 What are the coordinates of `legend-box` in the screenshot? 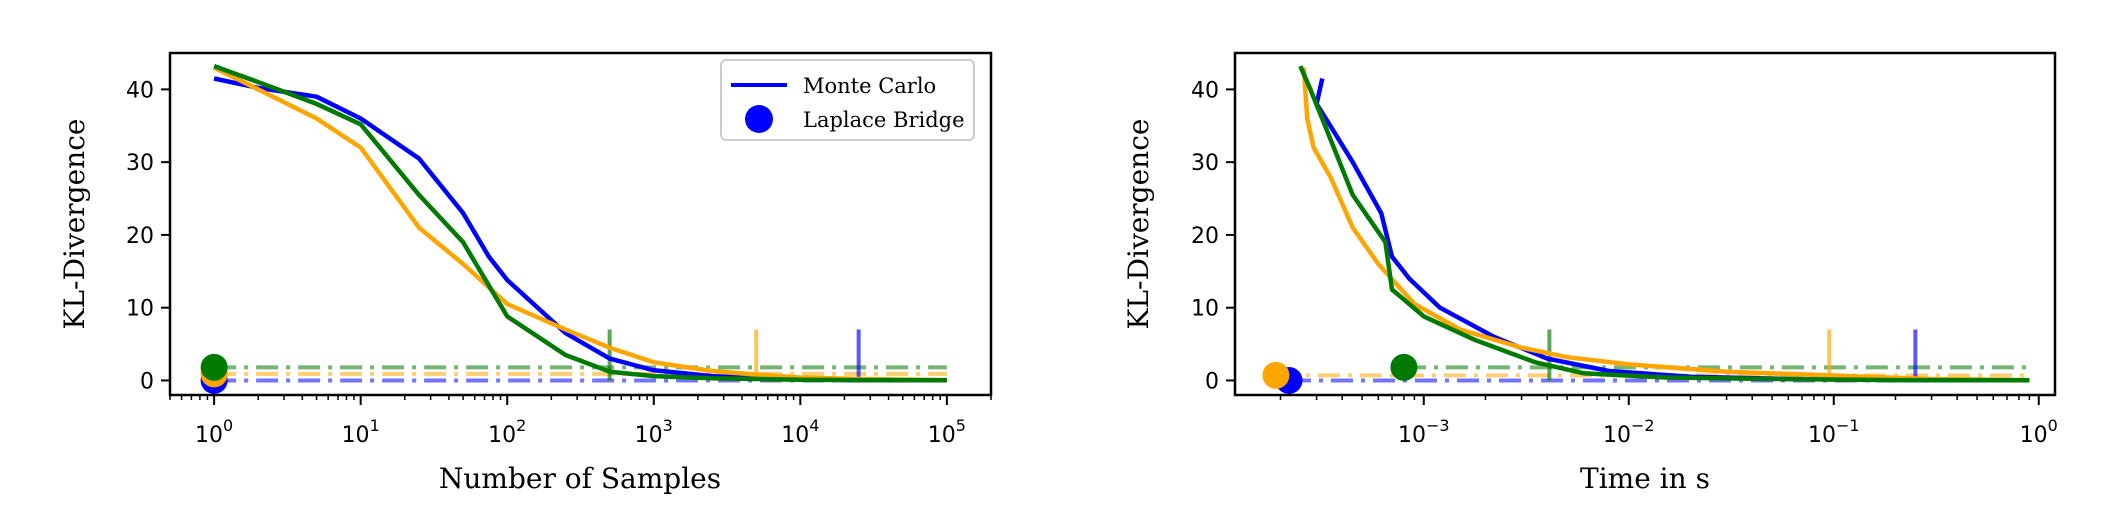 It's located at (847, 100).